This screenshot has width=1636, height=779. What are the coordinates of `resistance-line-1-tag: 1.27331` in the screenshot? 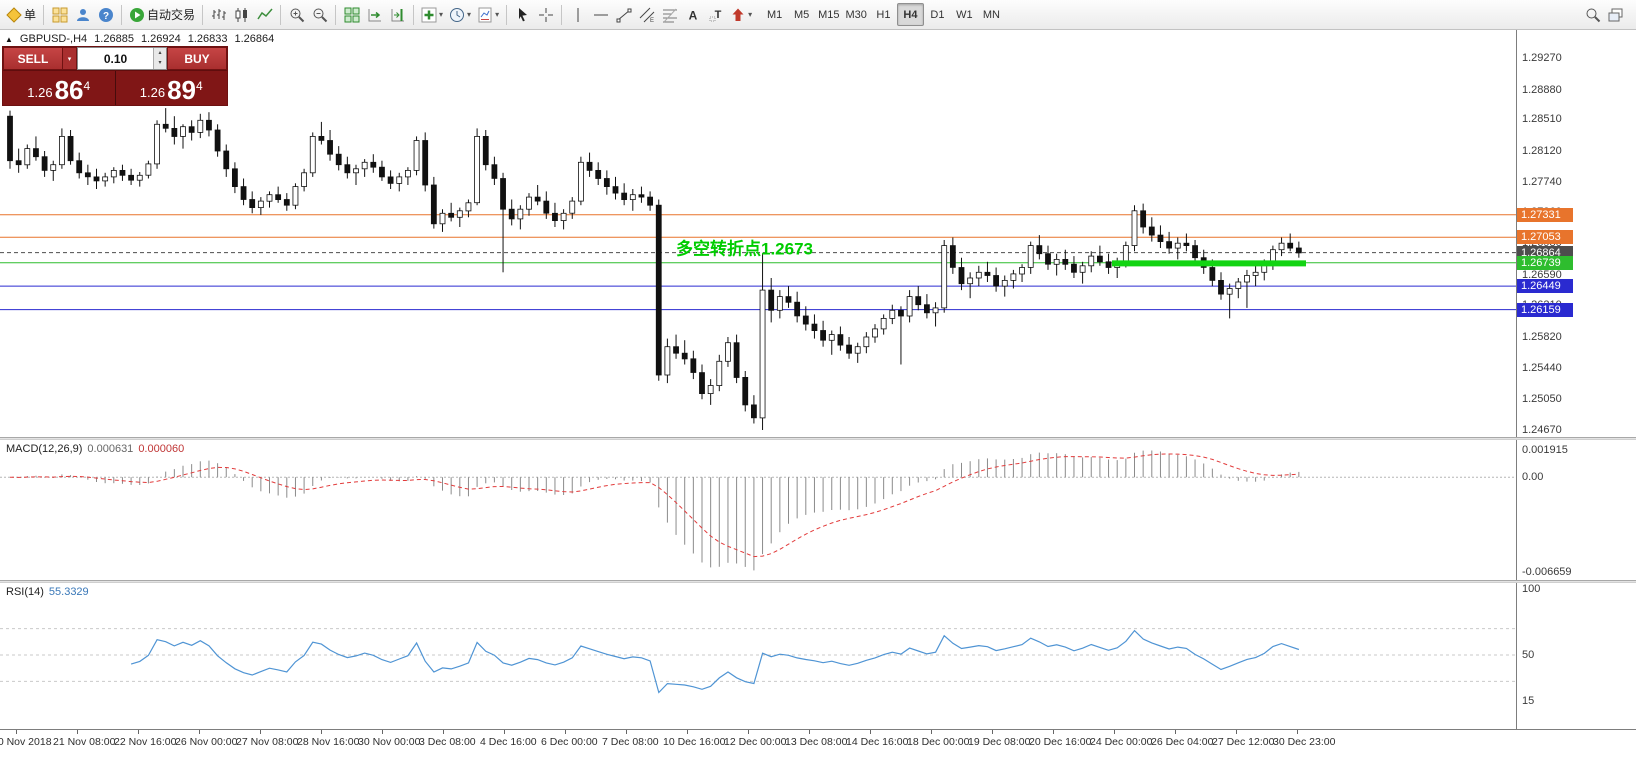 It's located at (1545, 214).